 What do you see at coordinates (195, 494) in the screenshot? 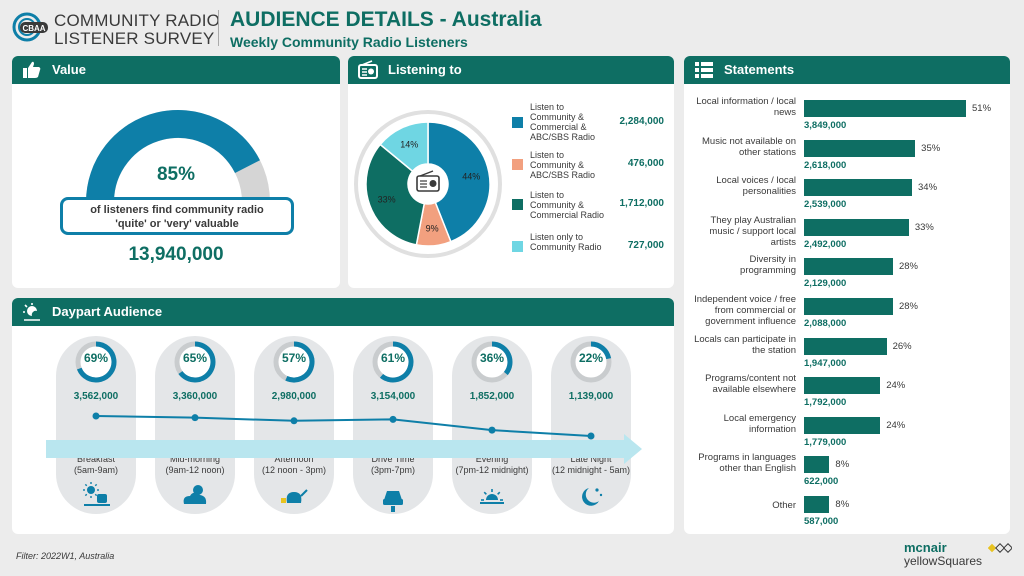
I see `sun-cloud-icon` at bounding box center [195, 494].